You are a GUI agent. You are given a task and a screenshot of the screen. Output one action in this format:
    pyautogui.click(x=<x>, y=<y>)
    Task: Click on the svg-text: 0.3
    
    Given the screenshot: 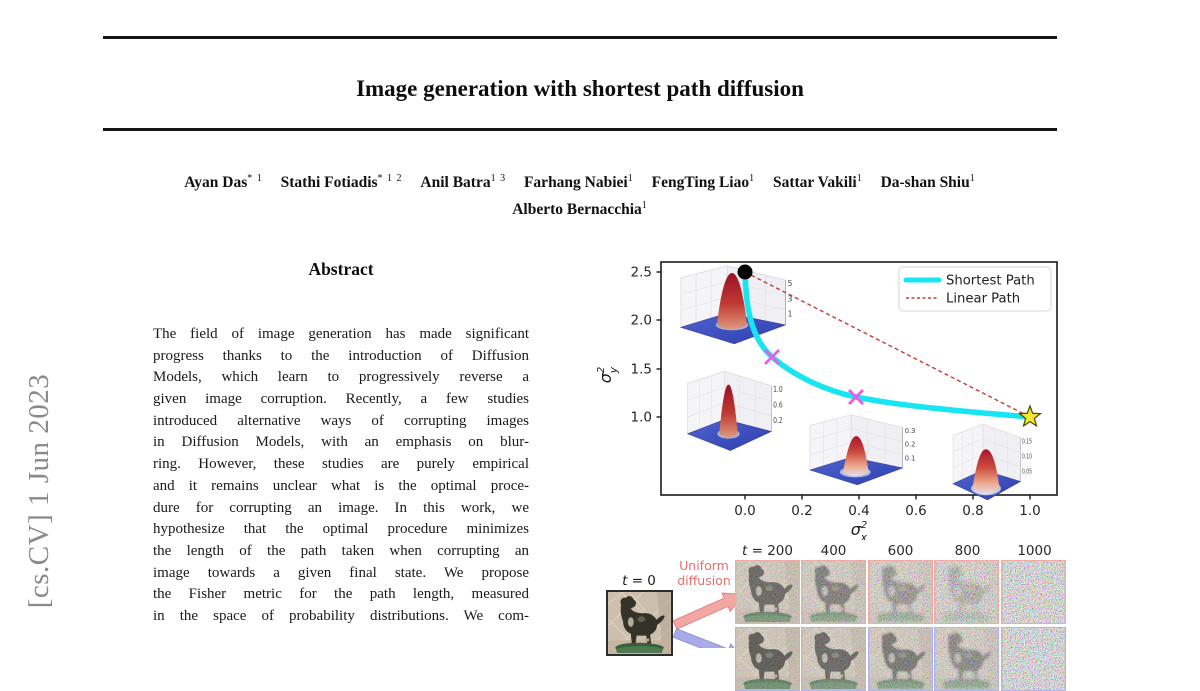 What is the action you would take?
    pyautogui.click(x=910, y=431)
    